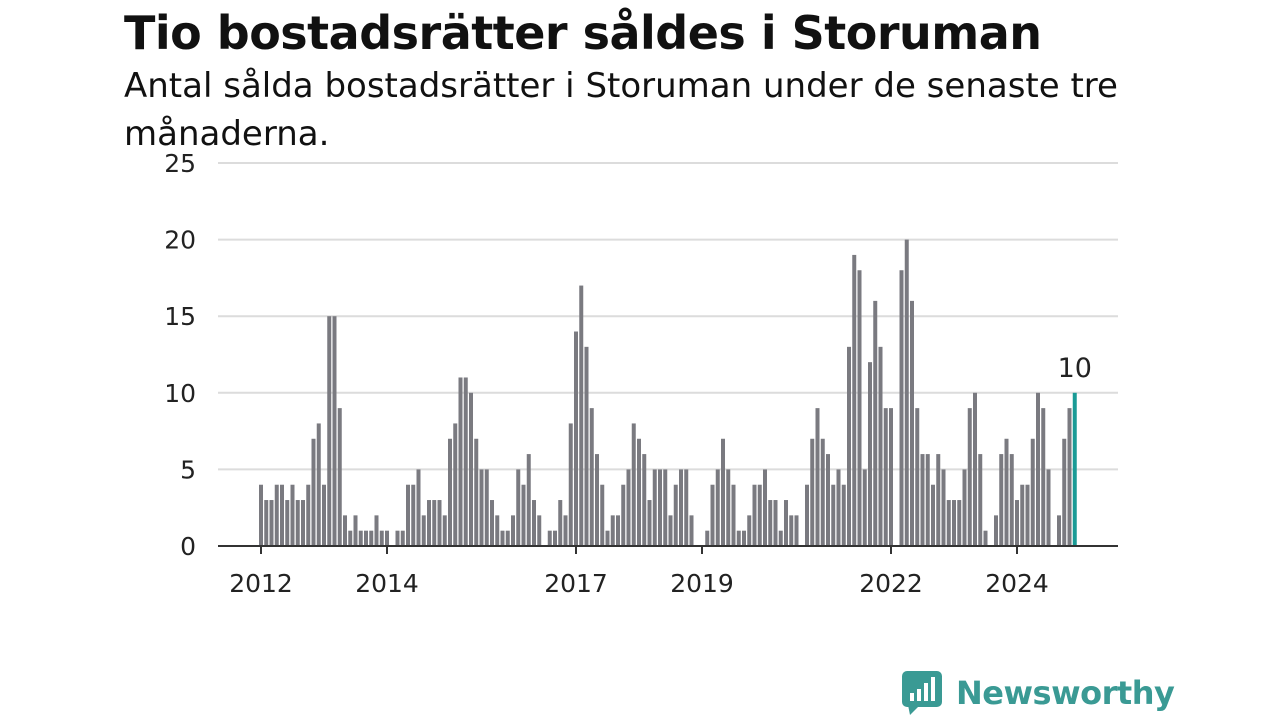  Describe the element at coordinates (180, 240) in the screenshot. I see `y-tick-label-20: 20` at that location.